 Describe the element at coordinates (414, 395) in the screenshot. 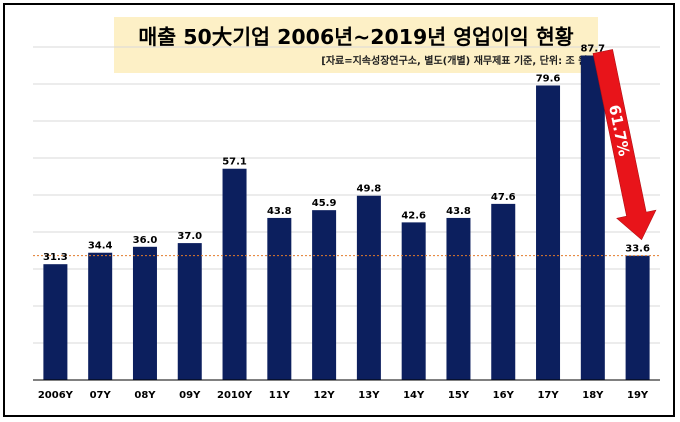

I see `x-tick-label: 14Y` at that location.